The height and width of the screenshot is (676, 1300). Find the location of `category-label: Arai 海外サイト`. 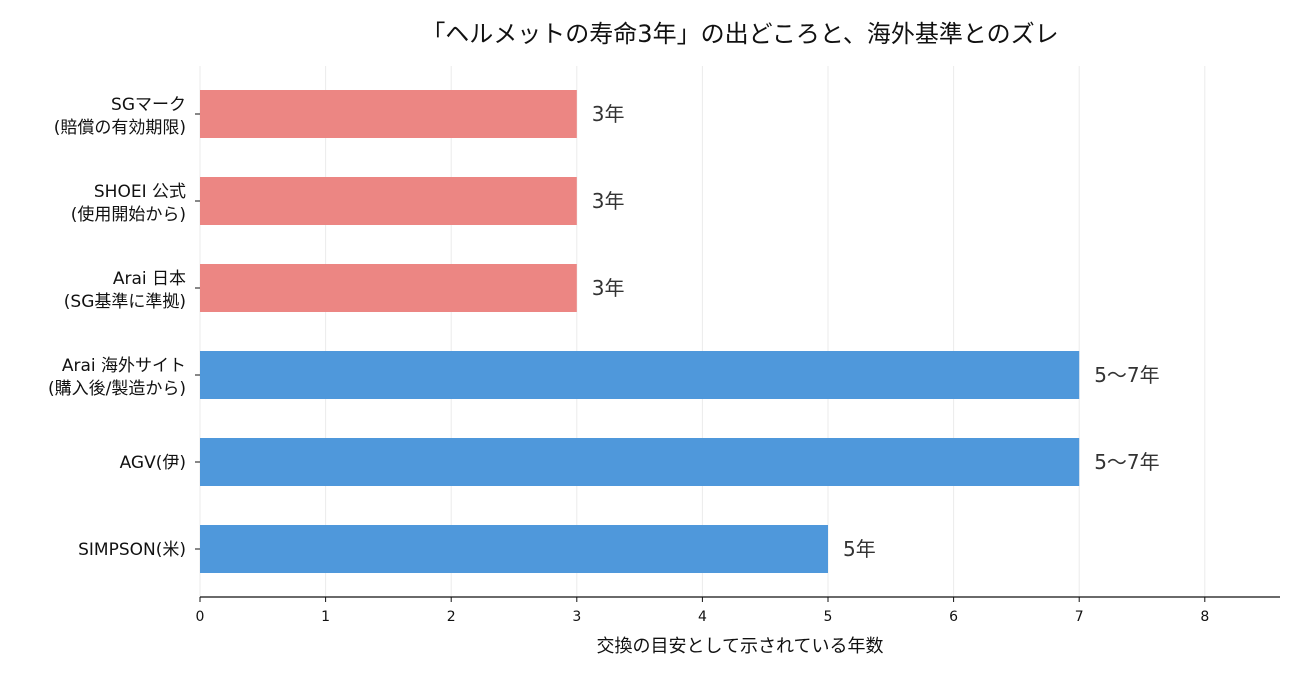

category-label: Arai 海外サイト is located at coordinates (124, 366).